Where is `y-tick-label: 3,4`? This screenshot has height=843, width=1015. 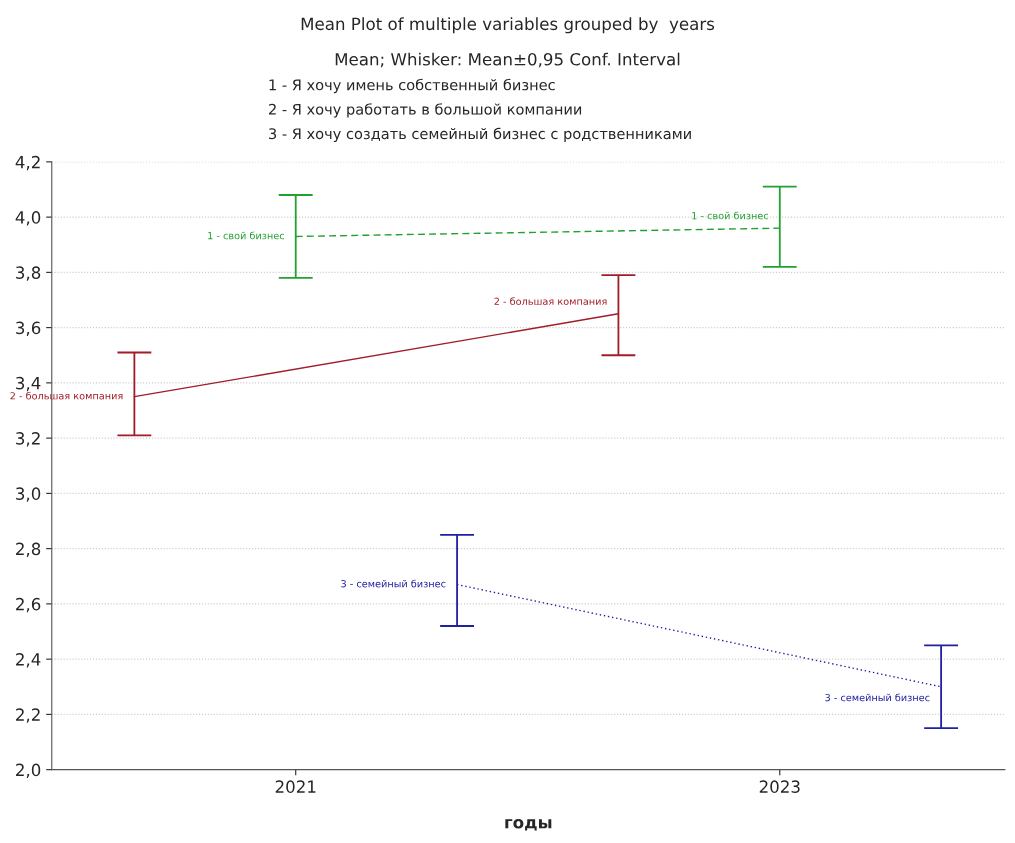 y-tick-label: 3,4 is located at coordinates (28, 384).